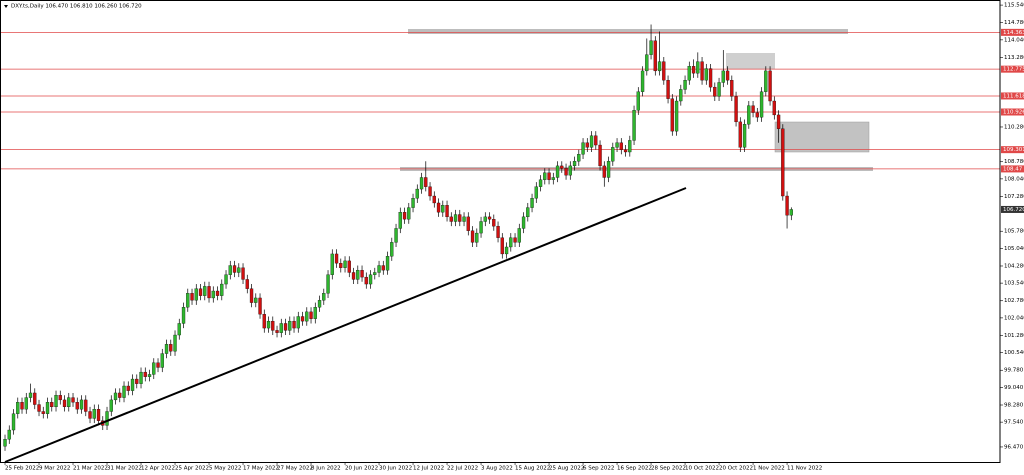  I want to click on x-tick-label: 25 Feb 2022, so click(22, 469).